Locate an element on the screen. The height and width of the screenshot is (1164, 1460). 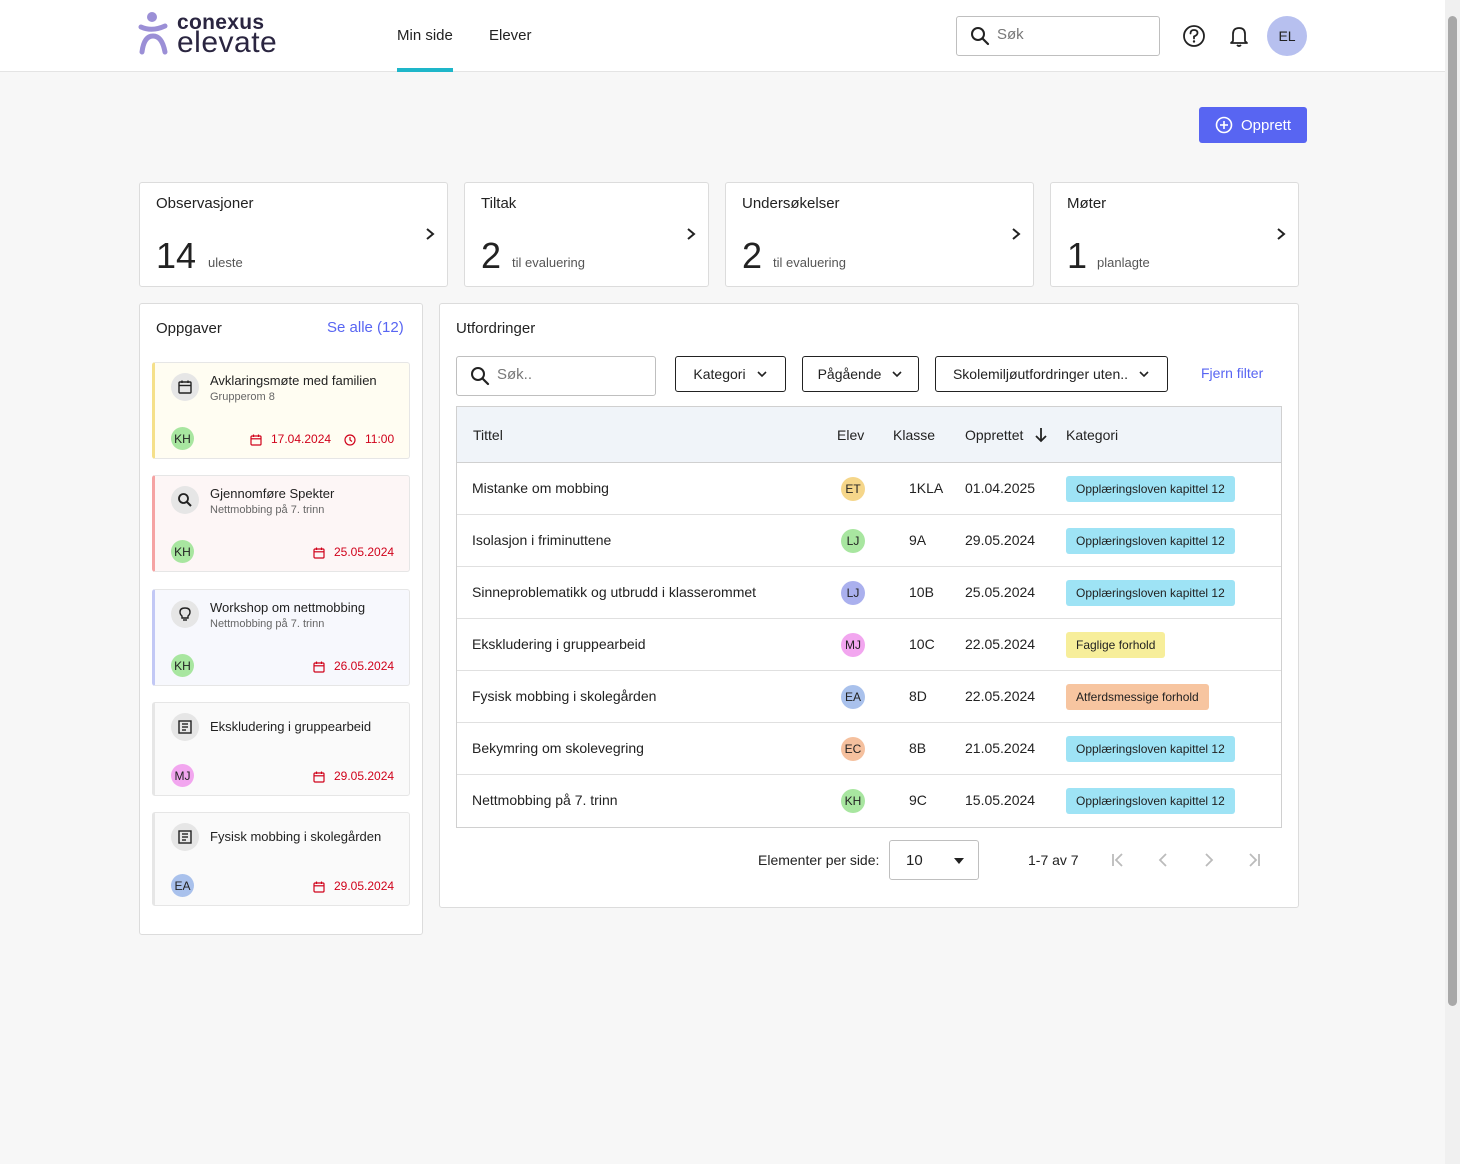
card-undersokelser: Undersøkelser 2 til evaluering is located at coordinates (879, 234).